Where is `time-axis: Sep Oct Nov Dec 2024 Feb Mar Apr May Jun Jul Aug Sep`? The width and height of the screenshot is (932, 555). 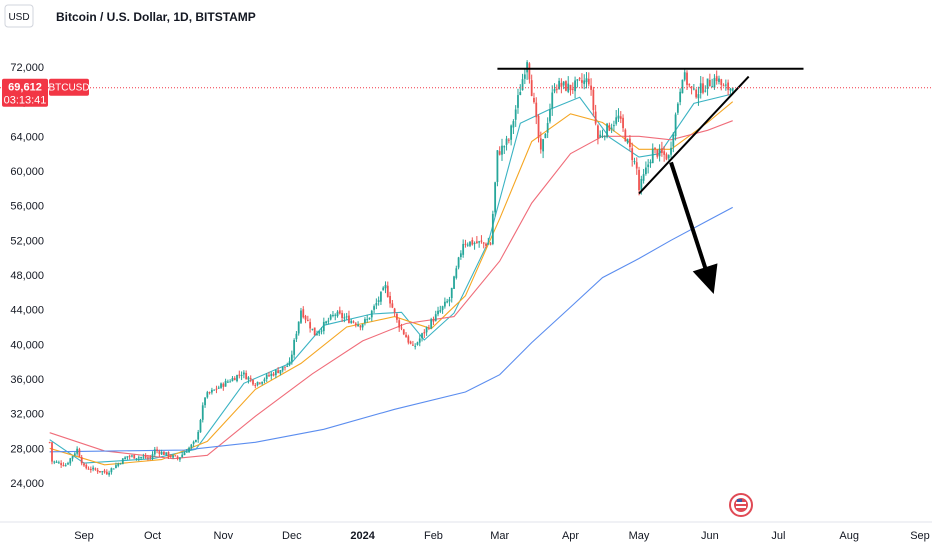
time-axis: Sep Oct Nov Dec 2024 Feb Mar Apr May Jun Jul Aug Sep is located at coordinates (502, 536).